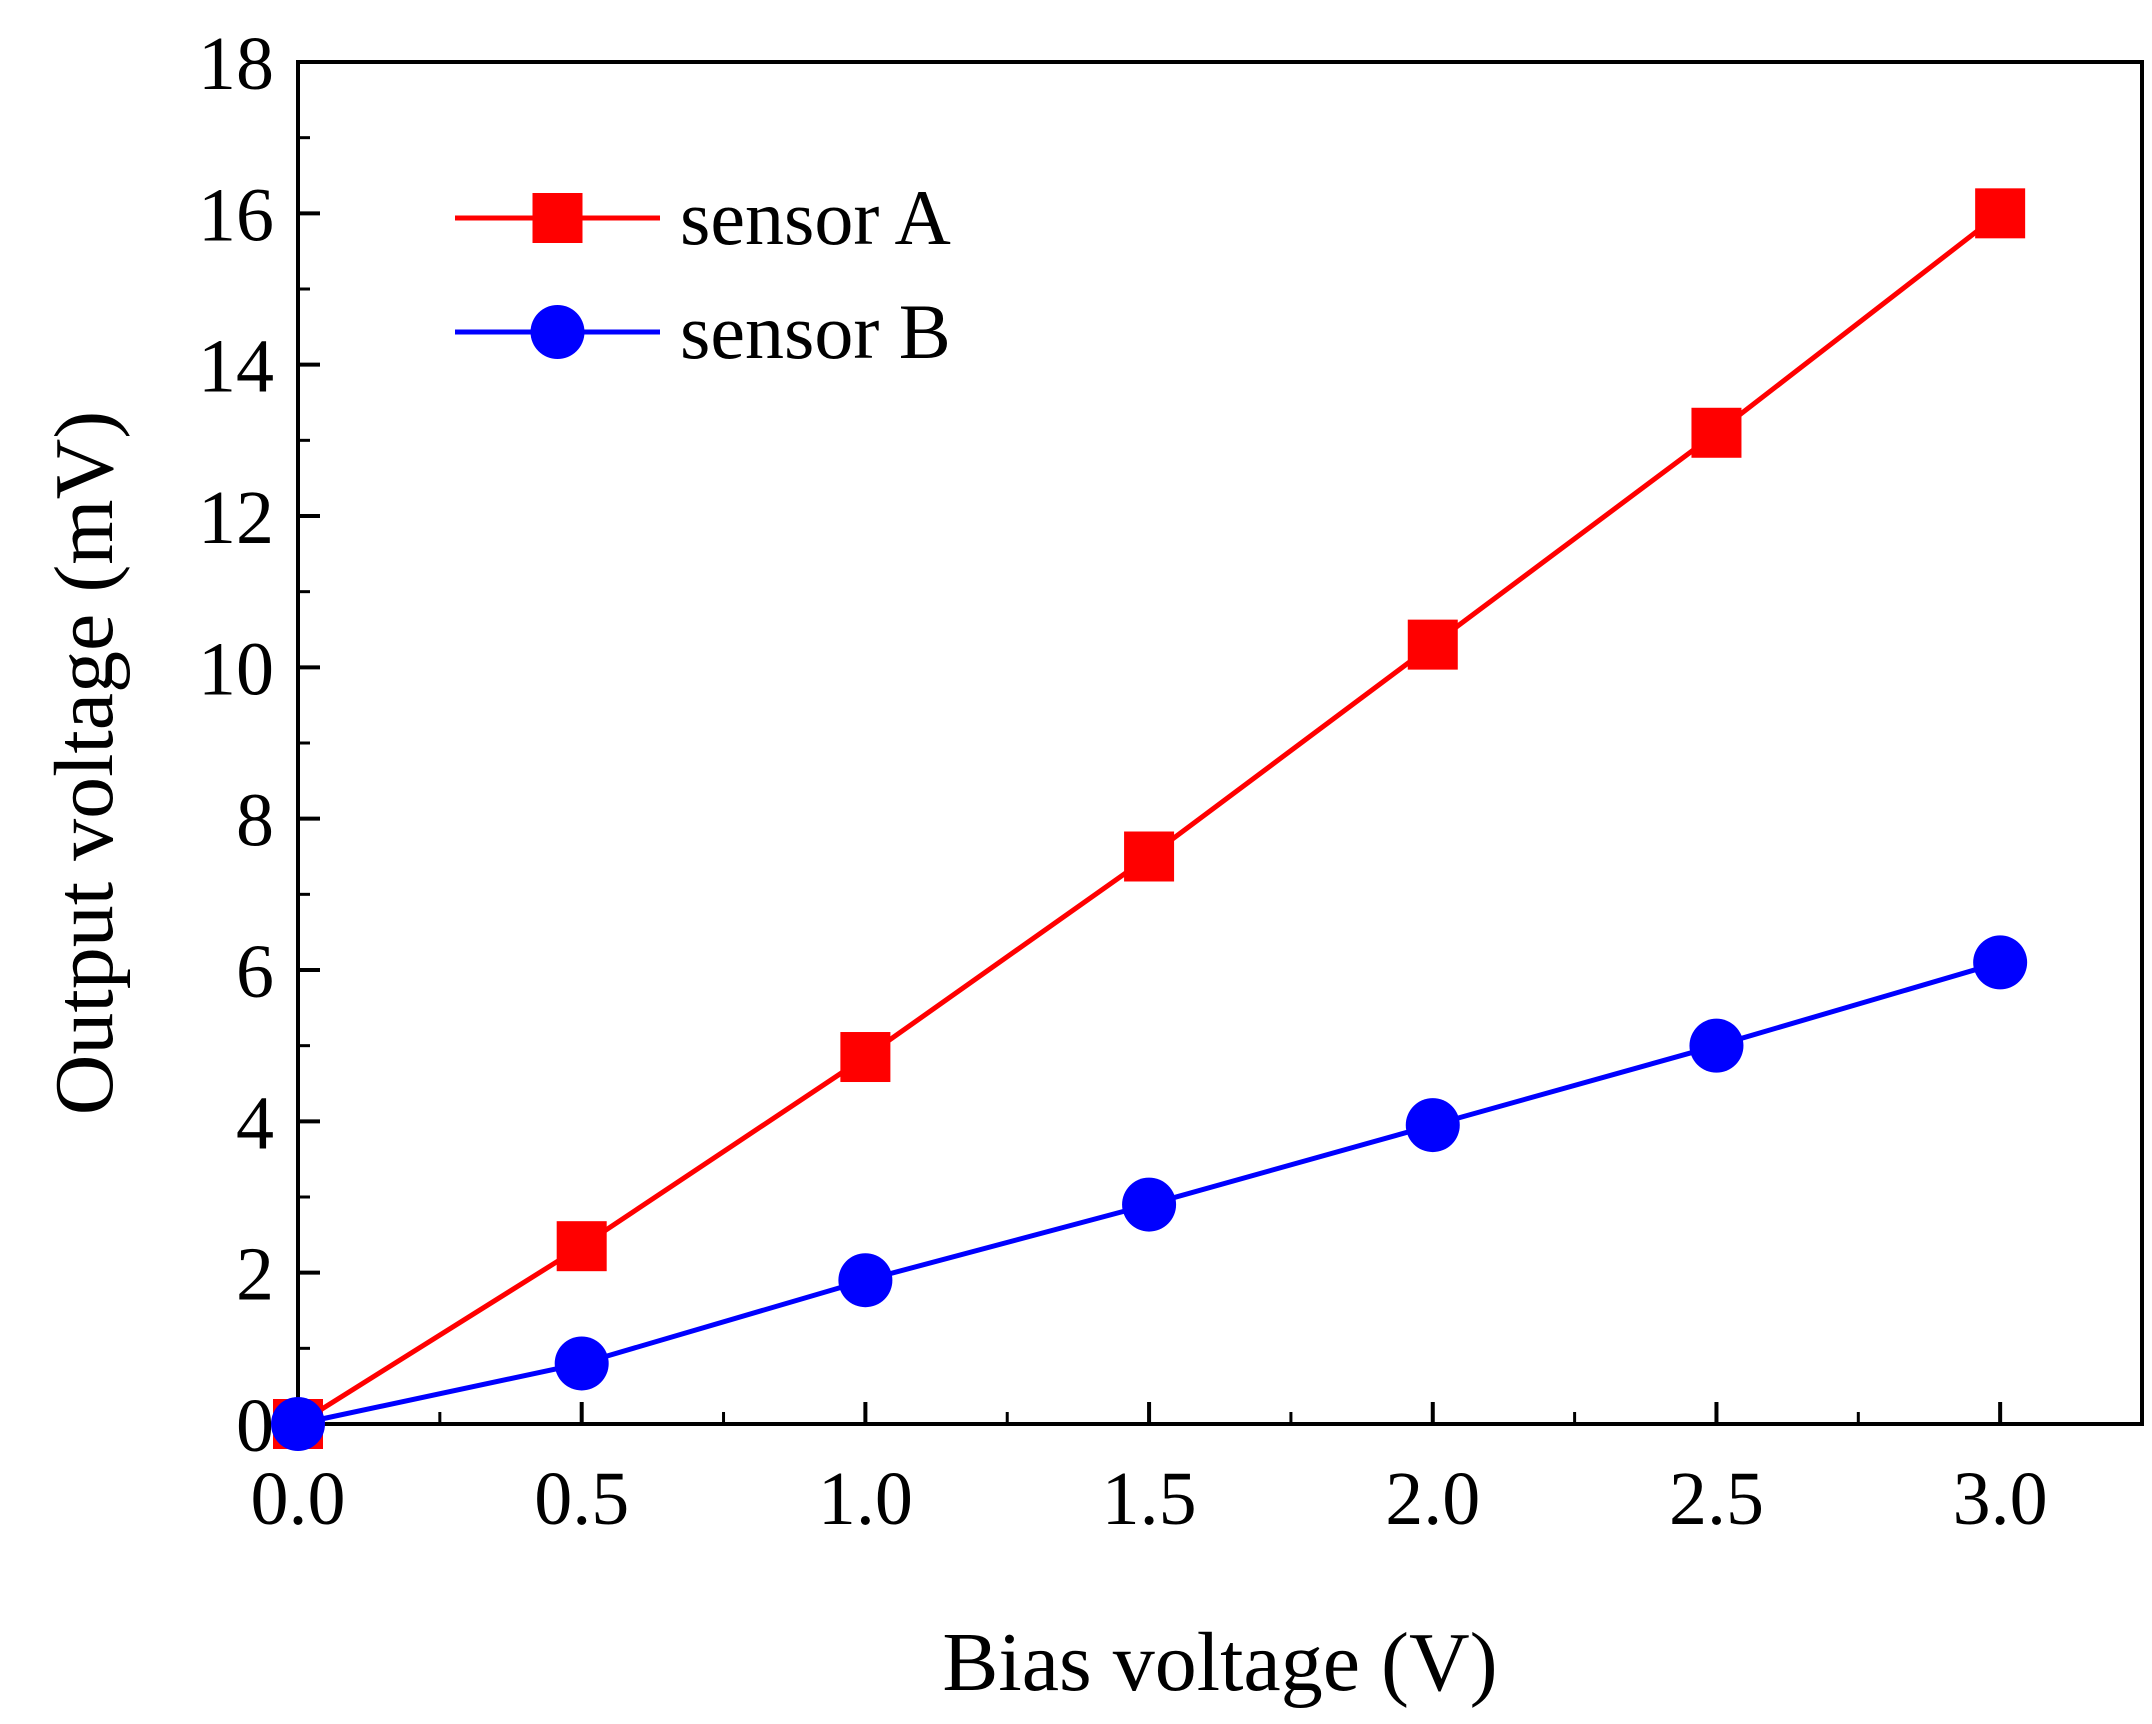 Image resolution: width=2152 pixels, height=1724 pixels. I want to click on y-tick-label: 10, so click(236, 669).